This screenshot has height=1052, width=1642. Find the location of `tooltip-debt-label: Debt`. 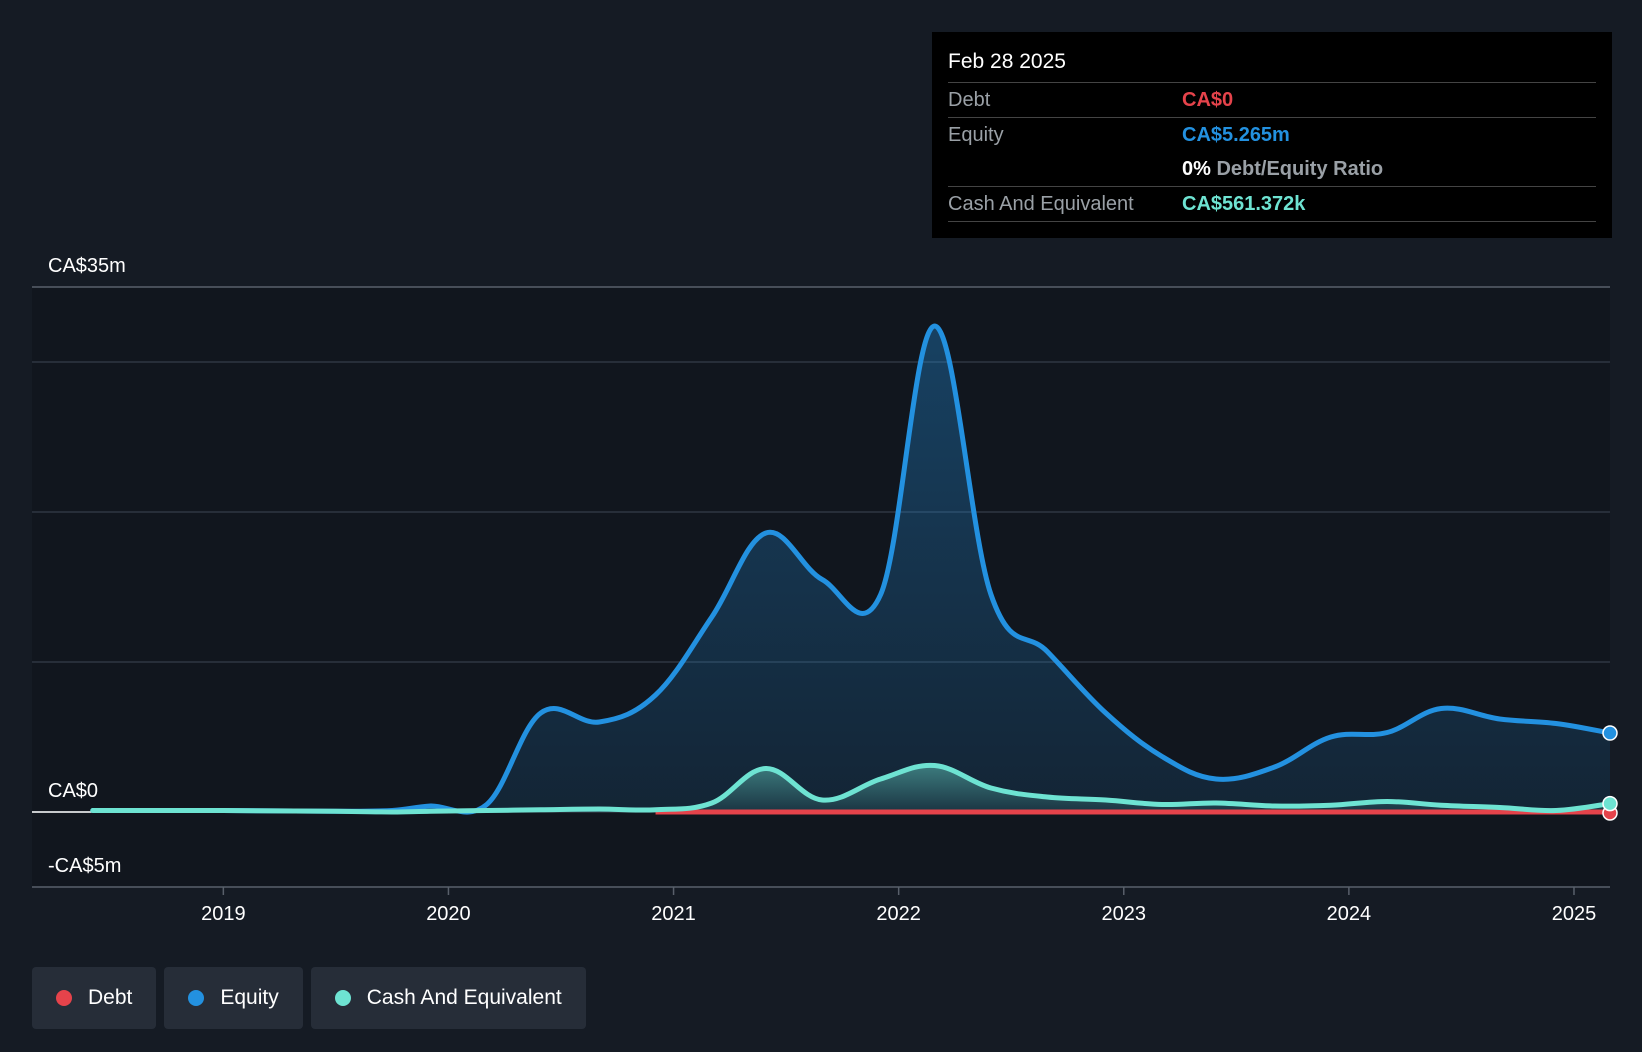

tooltip-debt-label: Debt is located at coordinates (969, 100).